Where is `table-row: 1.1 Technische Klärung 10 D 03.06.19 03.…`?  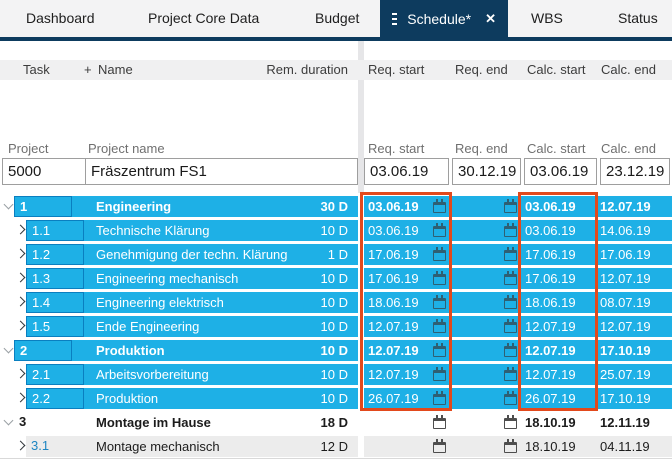 table-row: 1.1 Technische Klärung 10 D 03.06.19 03.… is located at coordinates (336, 230).